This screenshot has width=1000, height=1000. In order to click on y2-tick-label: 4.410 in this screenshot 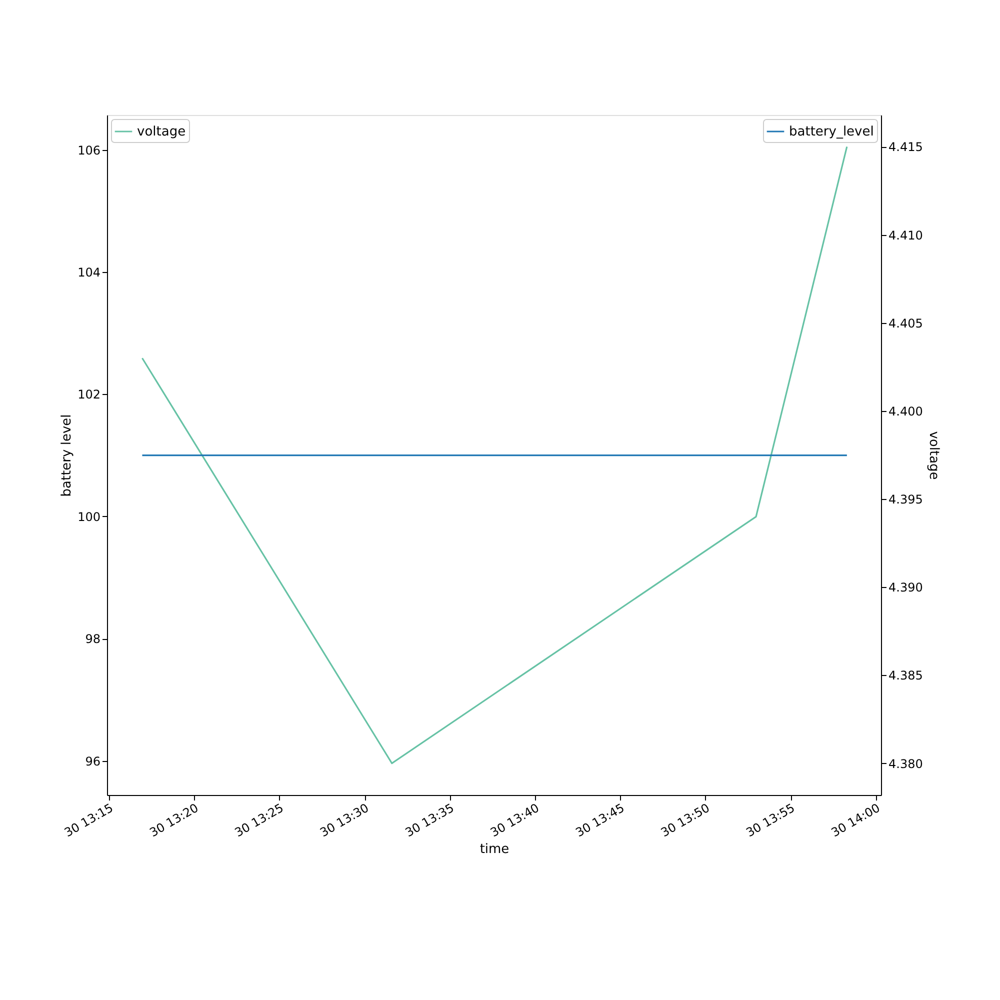, I will do `click(905, 235)`.